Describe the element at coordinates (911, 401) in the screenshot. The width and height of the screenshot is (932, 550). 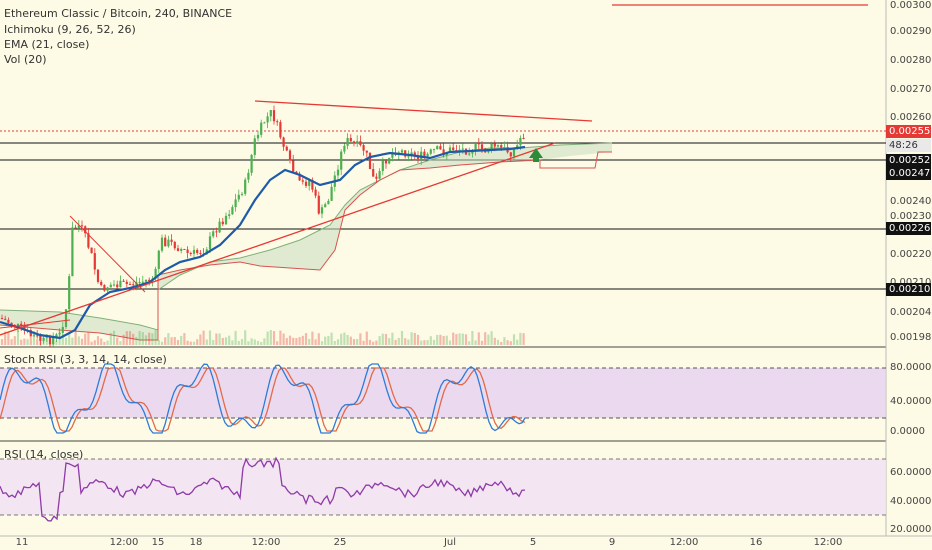
I see `stoch-axis-label: 40.0000` at that location.